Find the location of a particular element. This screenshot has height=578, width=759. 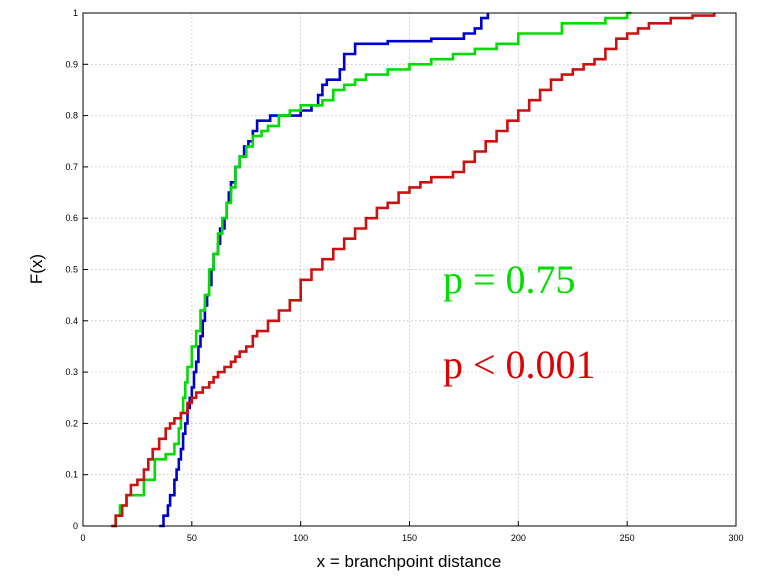

x-tick-label: 0 is located at coordinates (82, 538).